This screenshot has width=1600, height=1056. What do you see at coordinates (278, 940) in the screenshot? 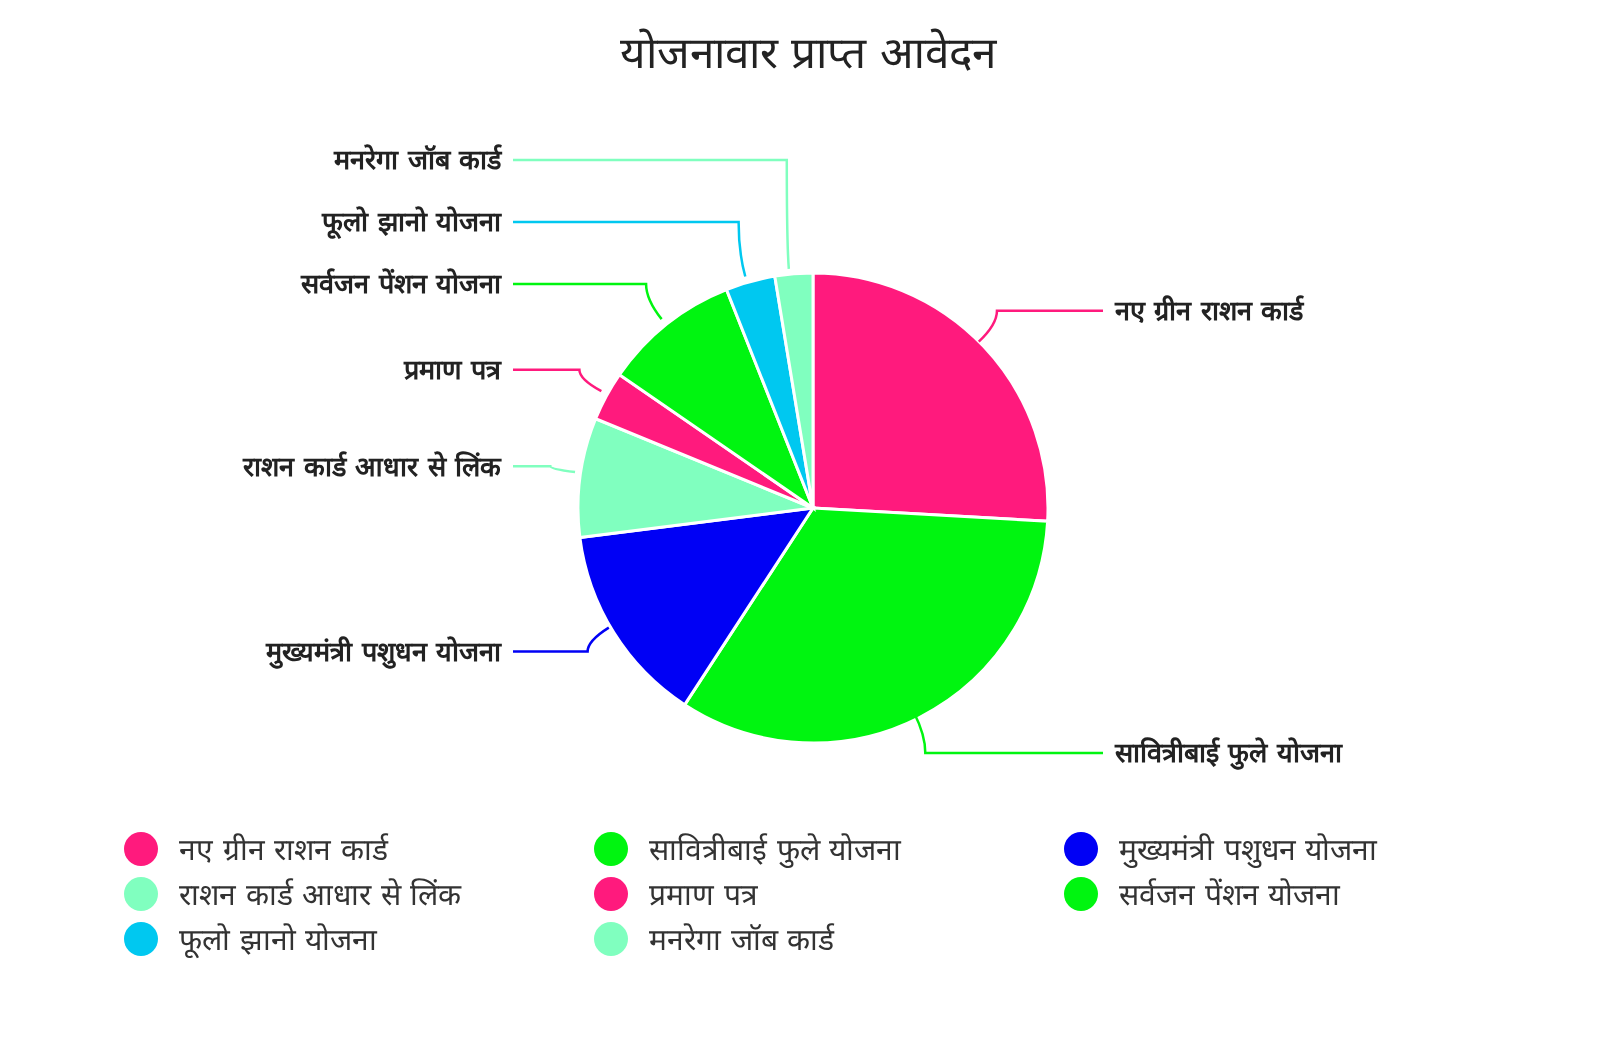
I see `legend-label: फूलो झानो योजना` at bounding box center [278, 940].